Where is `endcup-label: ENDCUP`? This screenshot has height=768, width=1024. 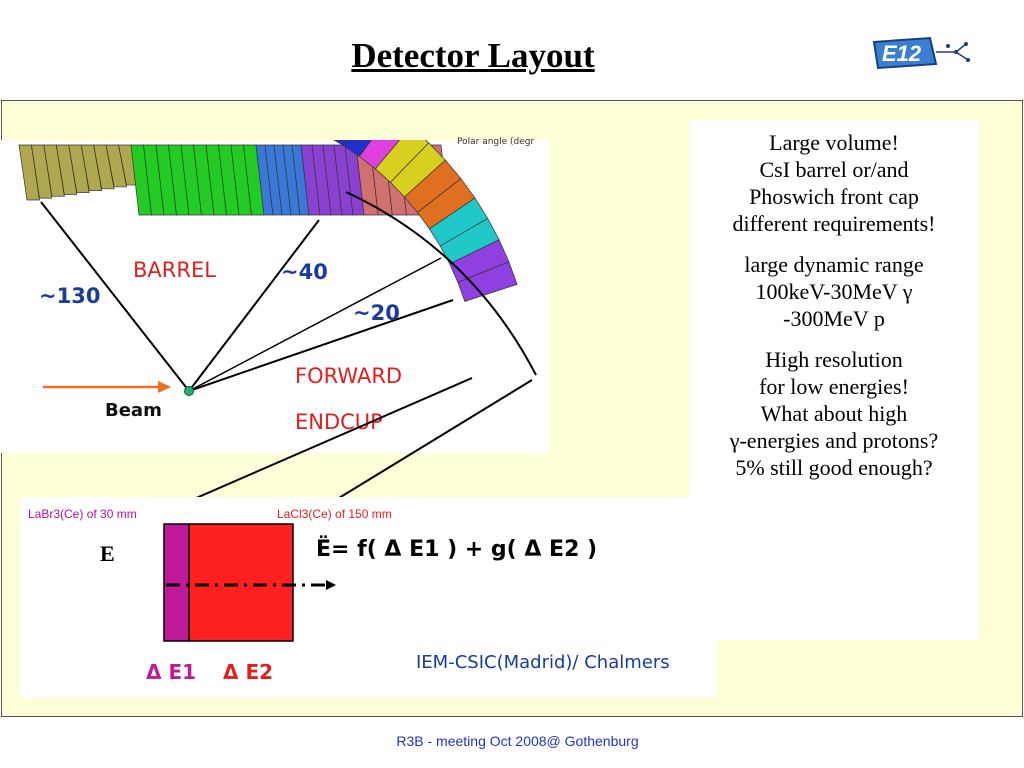 endcup-label: ENDCUP is located at coordinates (339, 422).